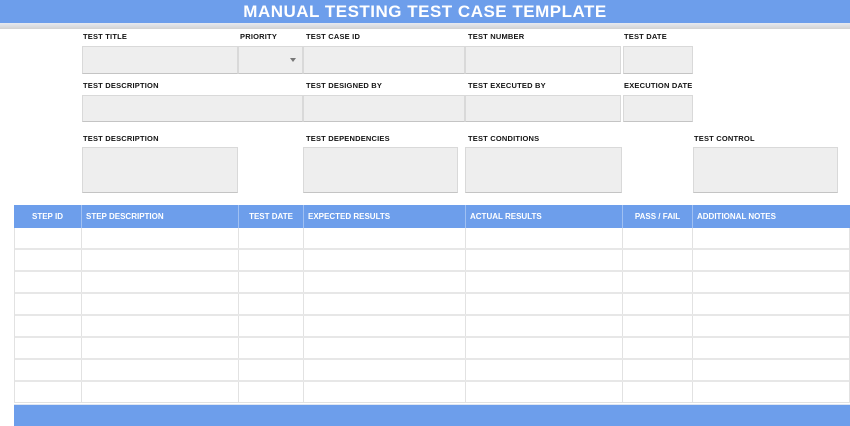  What do you see at coordinates (543, 60) in the screenshot?
I see `test-number-input` at bounding box center [543, 60].